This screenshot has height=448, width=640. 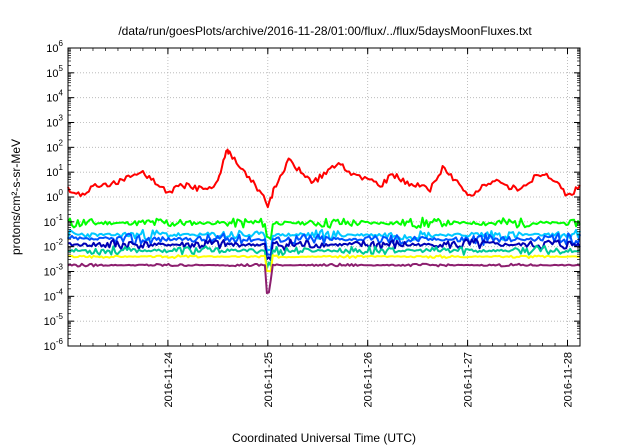 I want to click on y-tick-label: 10⁻⁴, so click(x=54, y=295).